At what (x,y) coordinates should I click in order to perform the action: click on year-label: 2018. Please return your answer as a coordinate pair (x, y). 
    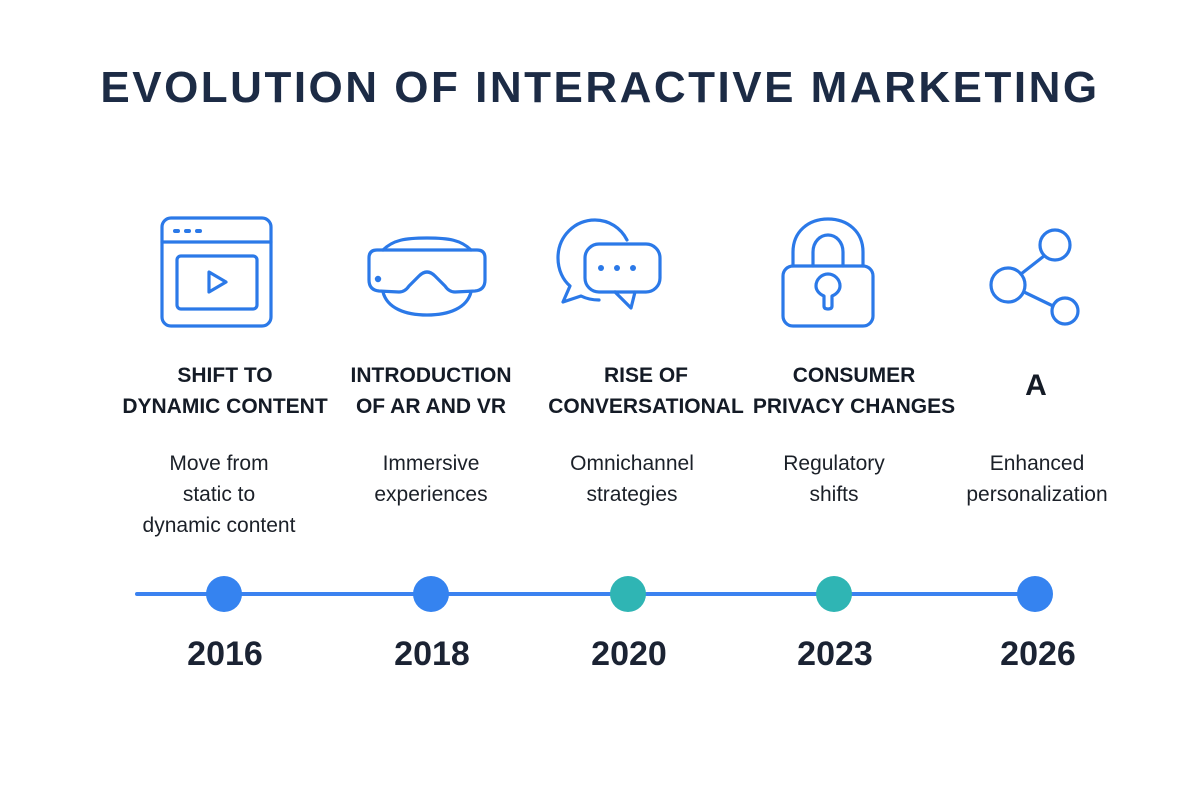
    Looking at the image, I should click on (432, 654).